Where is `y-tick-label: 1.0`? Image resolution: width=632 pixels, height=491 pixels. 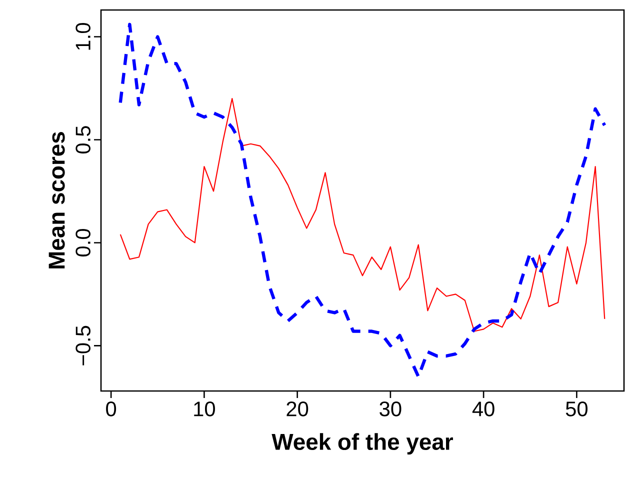 y-tick-label: 1.0 is located at coordinates (83, 36).